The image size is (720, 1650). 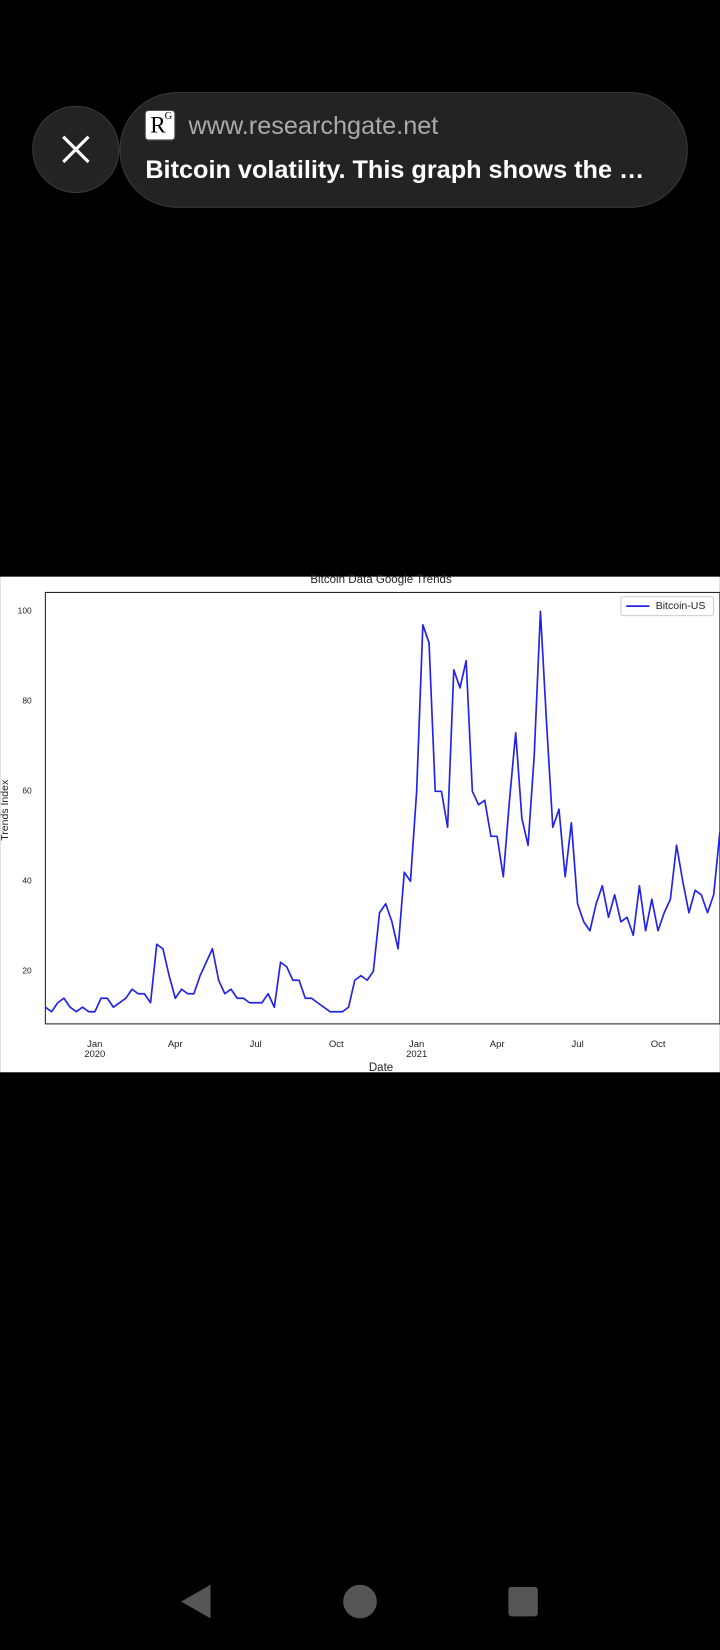 I want to click on x-tick-label: Jan 2021, so click(x=417, y=1049).